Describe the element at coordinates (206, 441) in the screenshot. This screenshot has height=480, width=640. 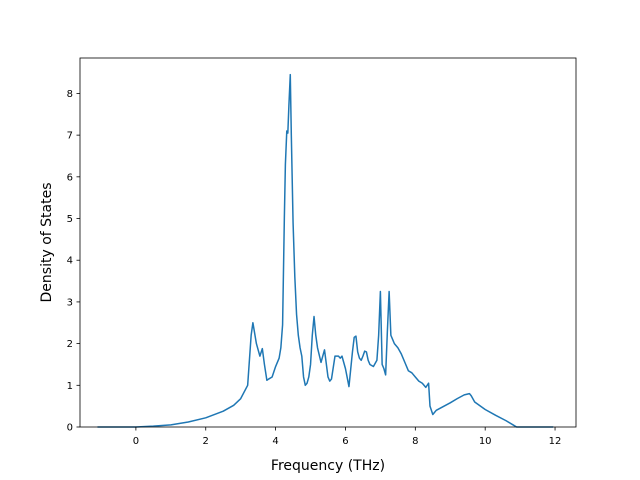
I see `x-tick-label: 2` at that location.